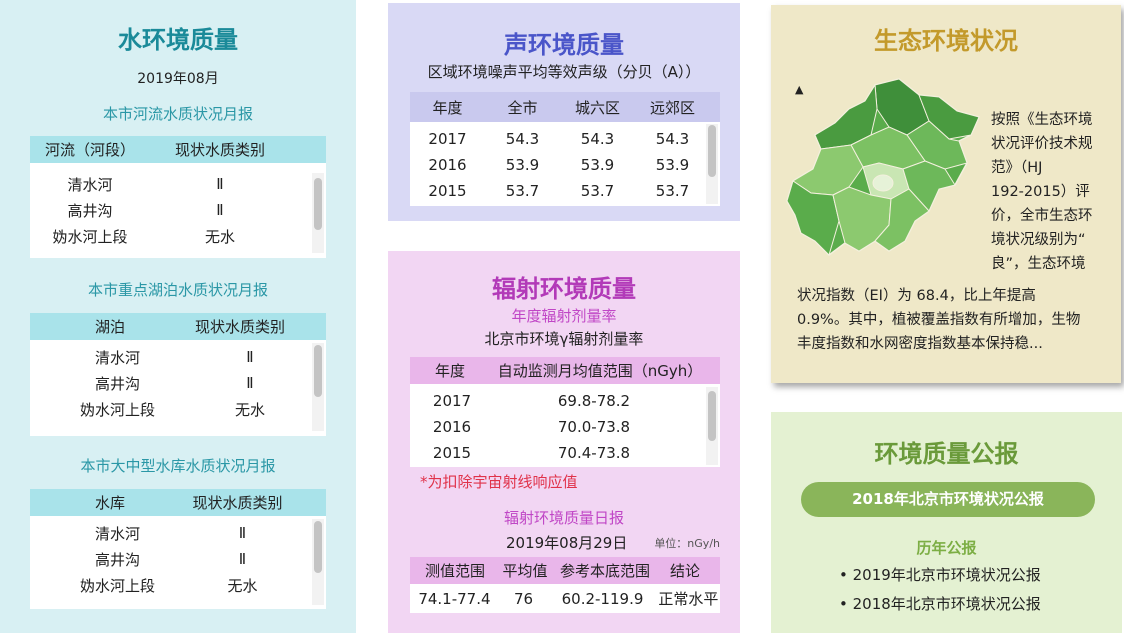 The image size is (1124, 633). What do you see at coordinates (604, 571) in the screenshot?
I see `daily-col-ref: 参考本底范围` at bounding box center [604, 571].